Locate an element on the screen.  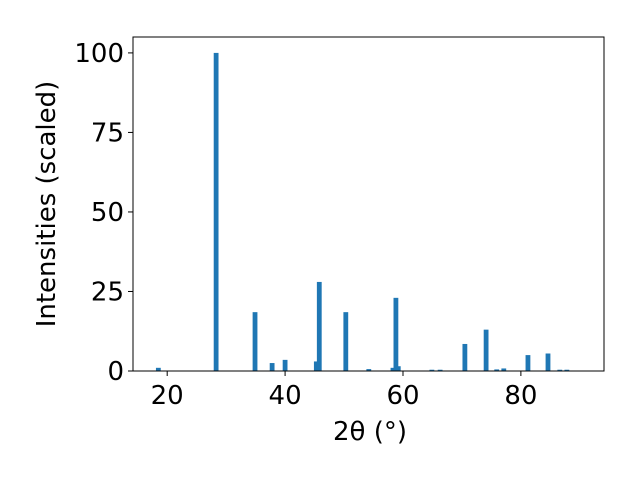
y-tick-label: 25 is located at coordinates (107, 292).